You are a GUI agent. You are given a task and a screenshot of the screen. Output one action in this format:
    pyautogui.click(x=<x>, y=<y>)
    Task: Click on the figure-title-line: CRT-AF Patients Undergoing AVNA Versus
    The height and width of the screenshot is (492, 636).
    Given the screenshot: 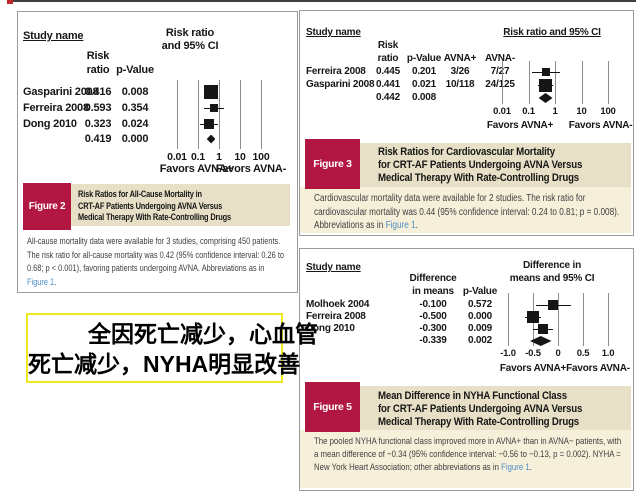 What is the action you would take?
    pyautogui.click(x=150, y=206)
    